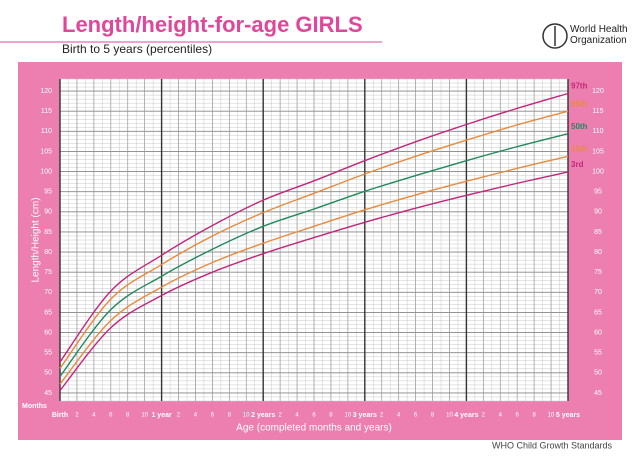 The width and height of the screenshot is (640, 462). What do you see at coordinates (579, 148) in the screenshot?
I see `series-label: 15th` at bounding box center [579, 148].